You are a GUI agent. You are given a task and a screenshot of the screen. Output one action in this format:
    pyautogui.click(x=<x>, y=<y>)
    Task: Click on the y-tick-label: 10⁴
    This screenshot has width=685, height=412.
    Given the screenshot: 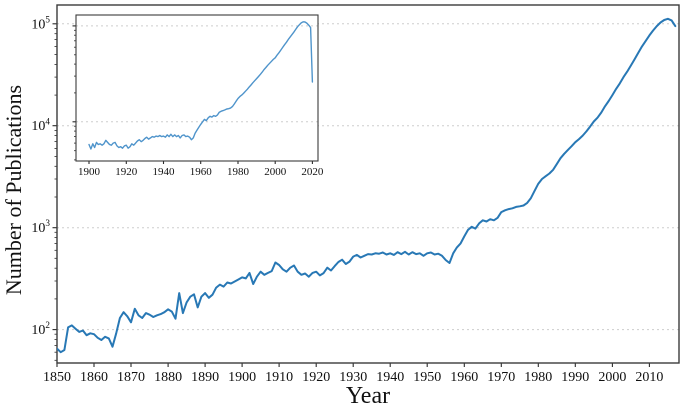 What is the action you would take?
    pyautogui.click(x=40, y=125)
    